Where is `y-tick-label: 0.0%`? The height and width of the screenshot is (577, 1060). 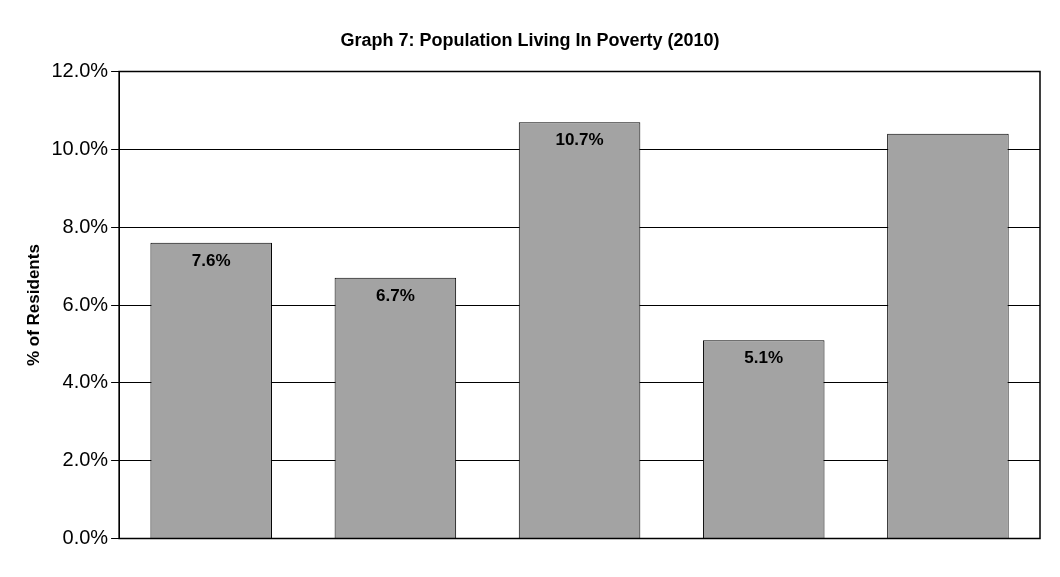 y-tick-label: 0.0% is located at coordinates (85, 537).